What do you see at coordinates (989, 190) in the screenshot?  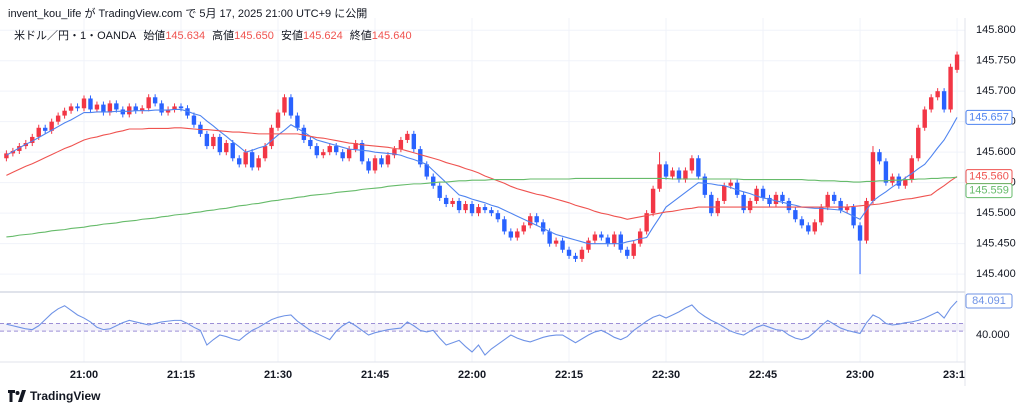 I see `last-value-label: 145.559` at bounding box center [989, 190].